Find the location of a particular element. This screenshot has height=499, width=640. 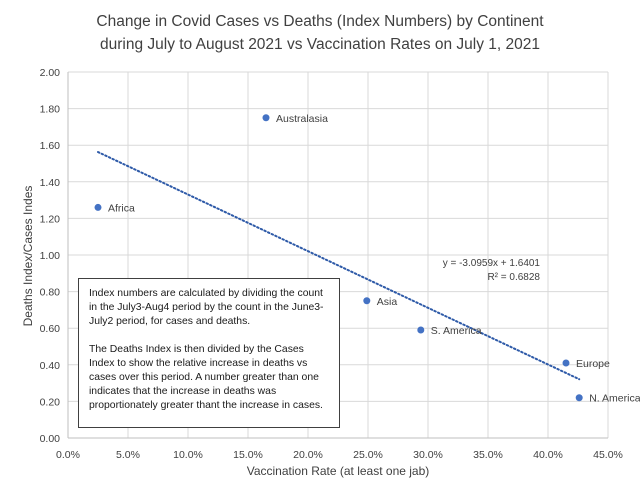

data-label: Asia is located at coordinates (387, 302).